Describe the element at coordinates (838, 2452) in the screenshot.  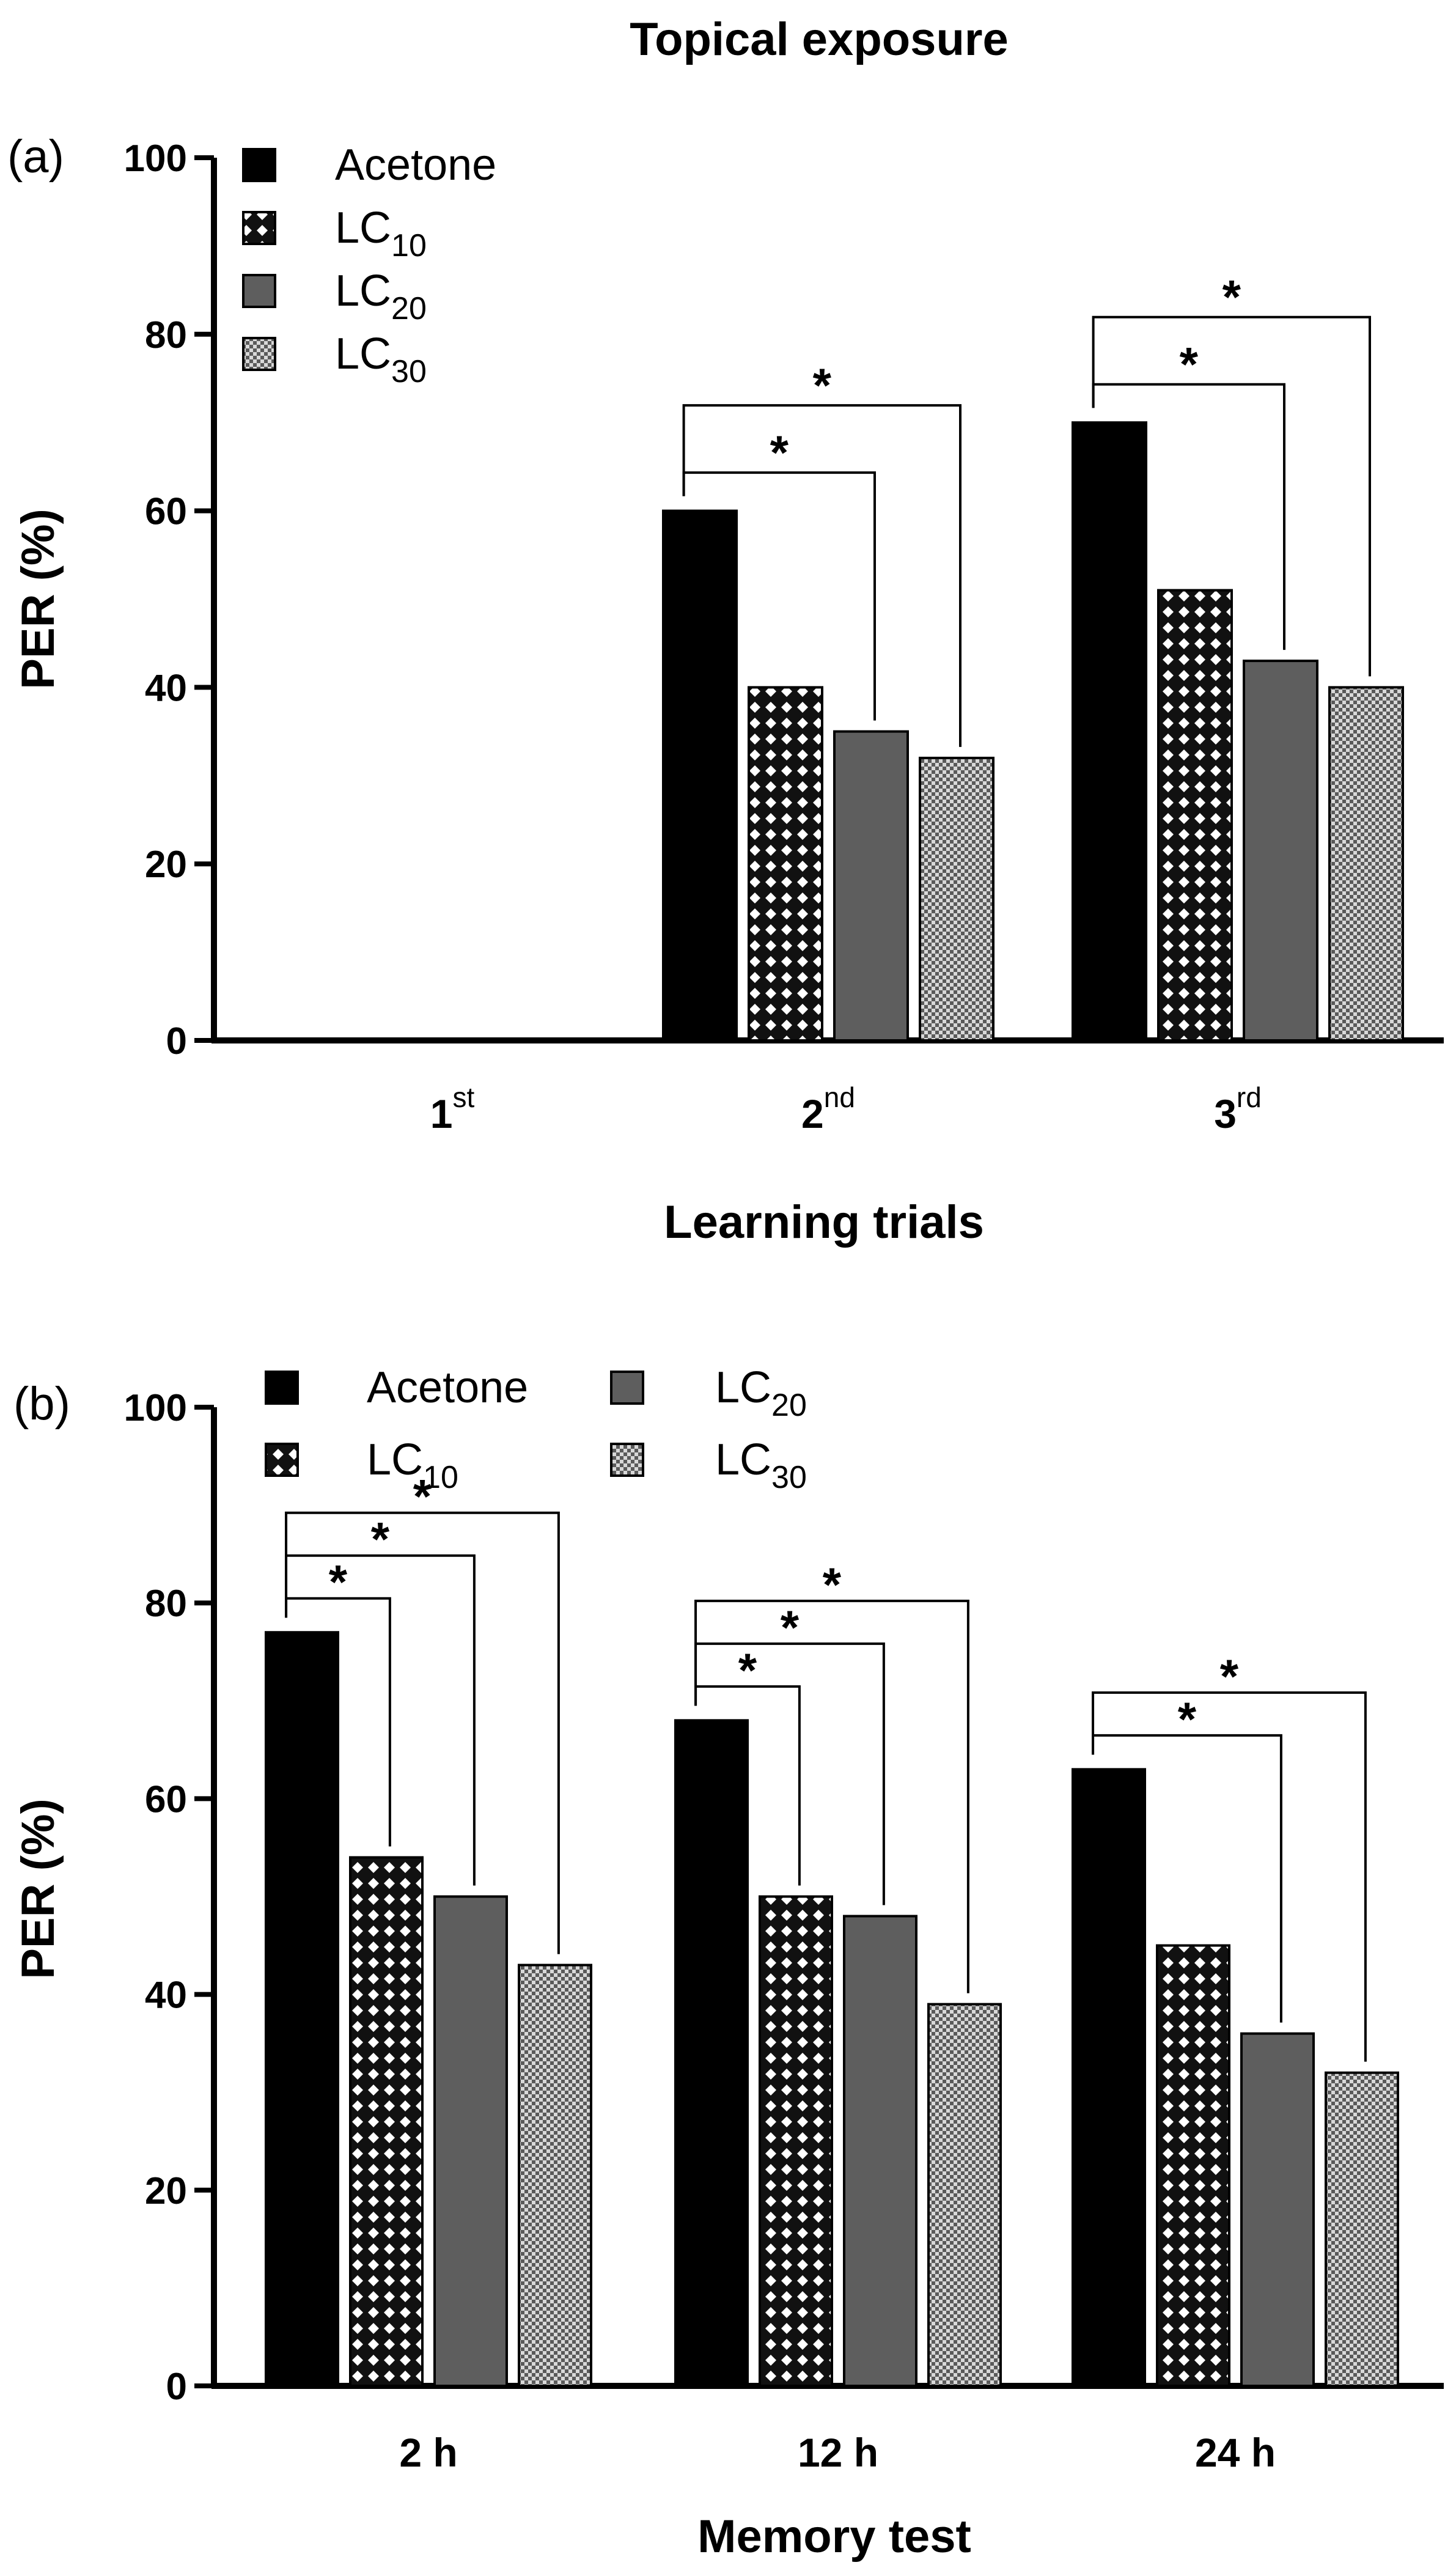
I see `x-tick-label: 12 h` at that location.